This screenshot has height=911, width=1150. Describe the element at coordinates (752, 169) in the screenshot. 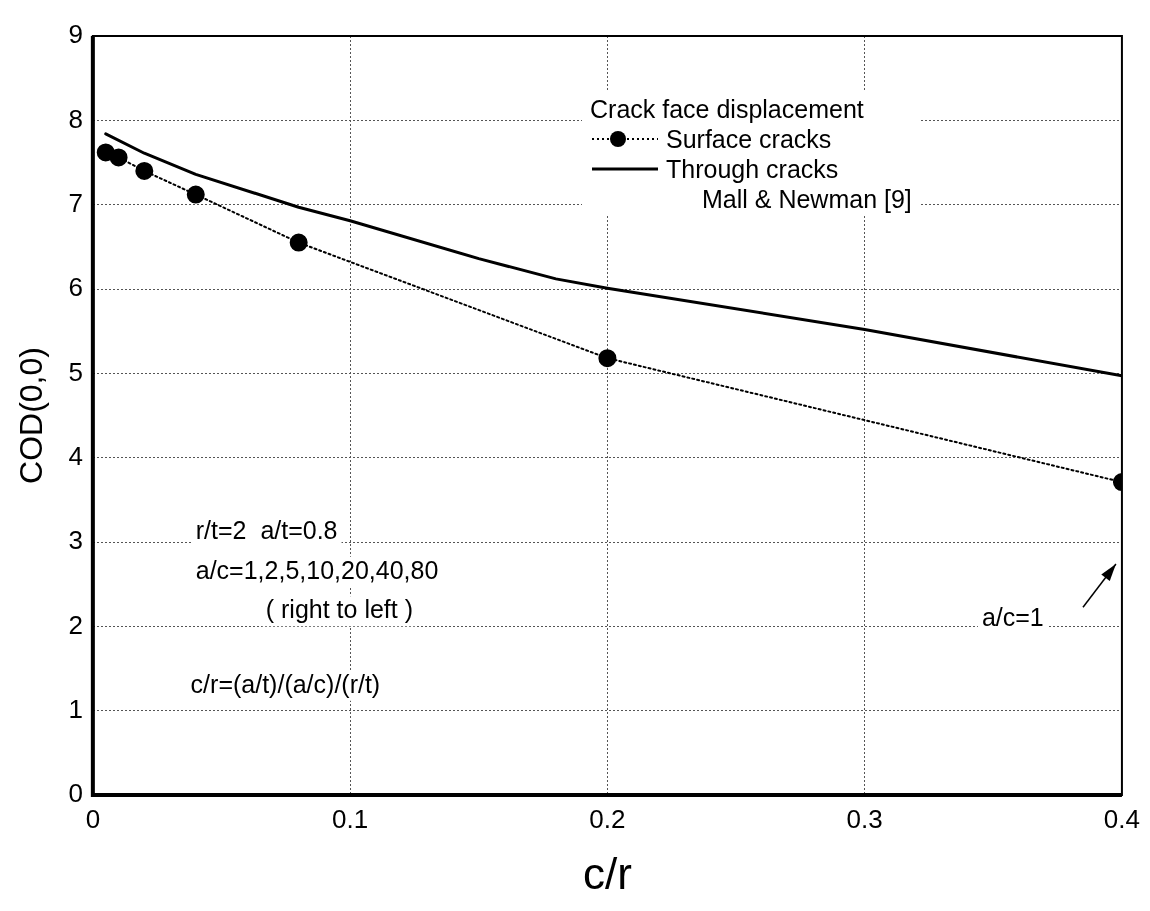

I see `legend-label: Through cracks` at that location.